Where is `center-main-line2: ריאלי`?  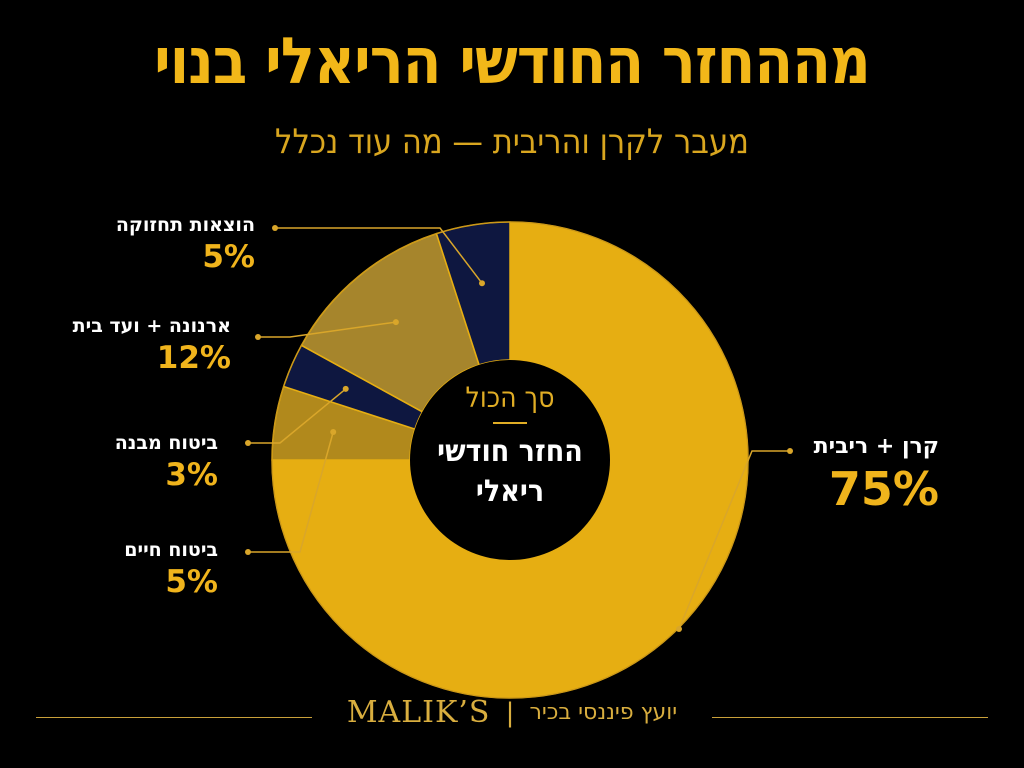 center-main-line2: ריאלי is located at coordinates (510, 491).